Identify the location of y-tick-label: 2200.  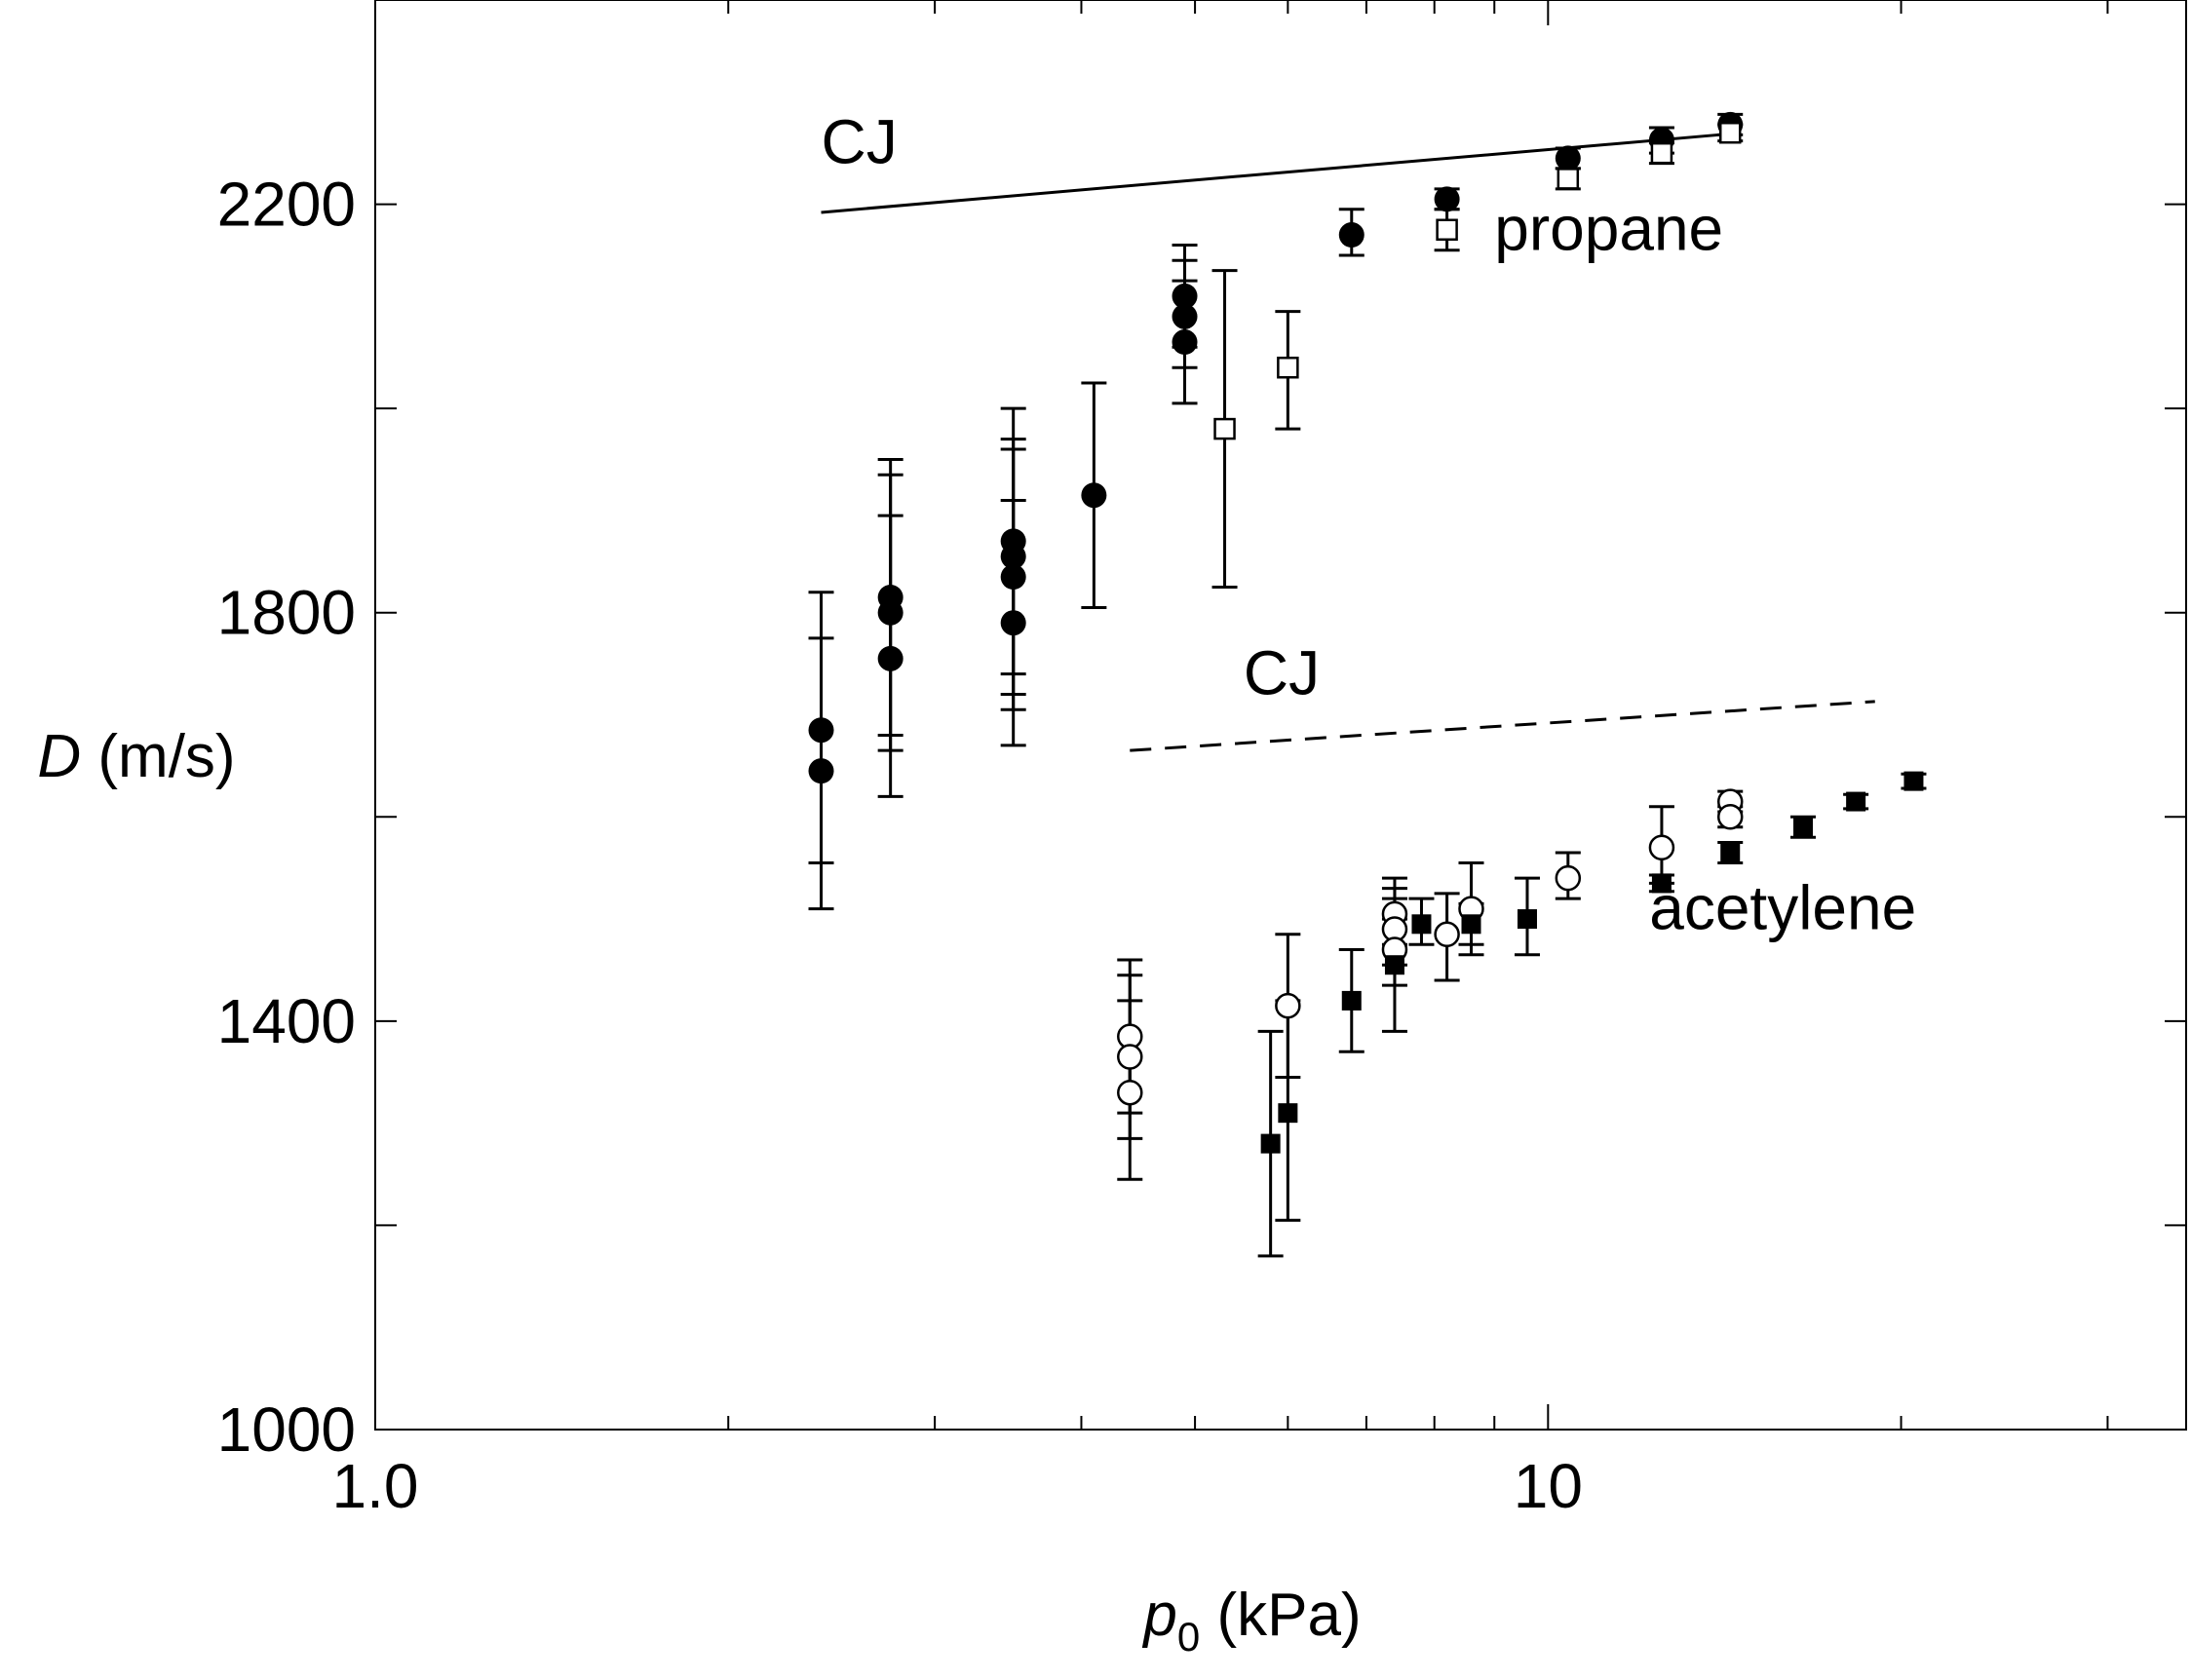
(286, 205).